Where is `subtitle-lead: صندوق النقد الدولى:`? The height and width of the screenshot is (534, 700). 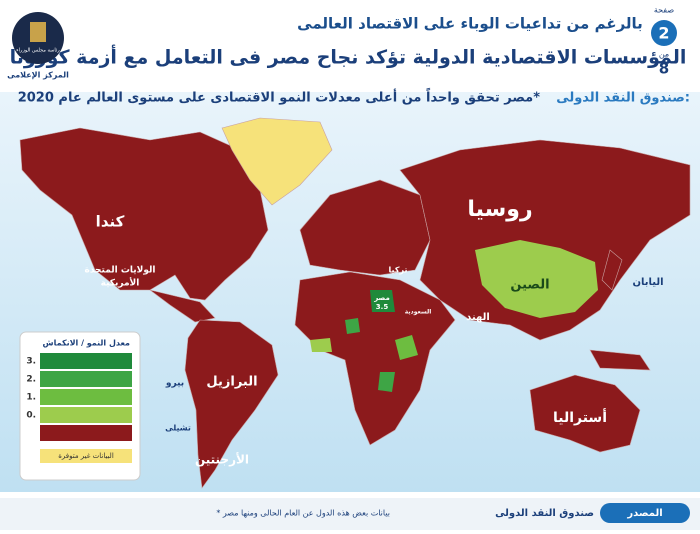 subtitle-lead: صندوق النقد الدولى: is located at coordinates (623, 98).